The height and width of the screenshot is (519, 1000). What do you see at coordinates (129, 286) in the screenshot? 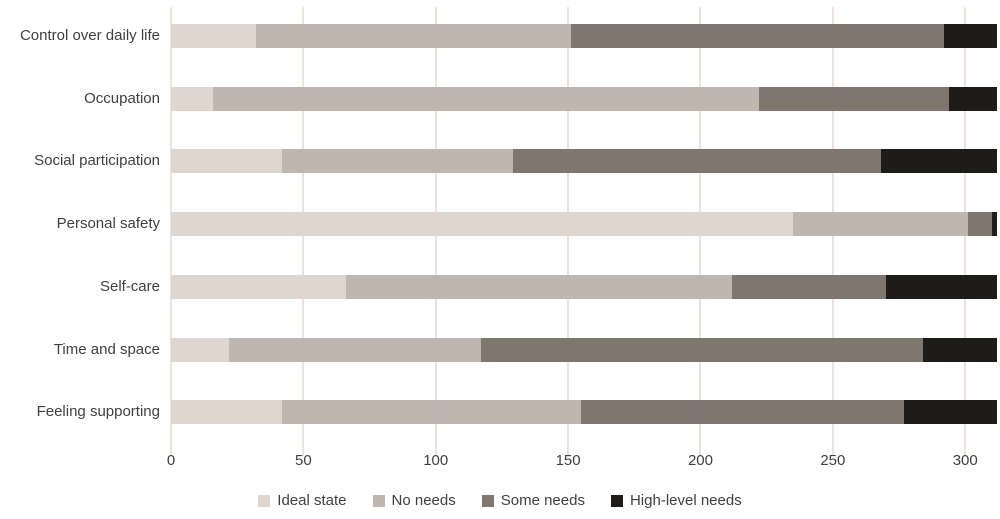
I see `category-label: Self-care` at bounding box center [129, 286].